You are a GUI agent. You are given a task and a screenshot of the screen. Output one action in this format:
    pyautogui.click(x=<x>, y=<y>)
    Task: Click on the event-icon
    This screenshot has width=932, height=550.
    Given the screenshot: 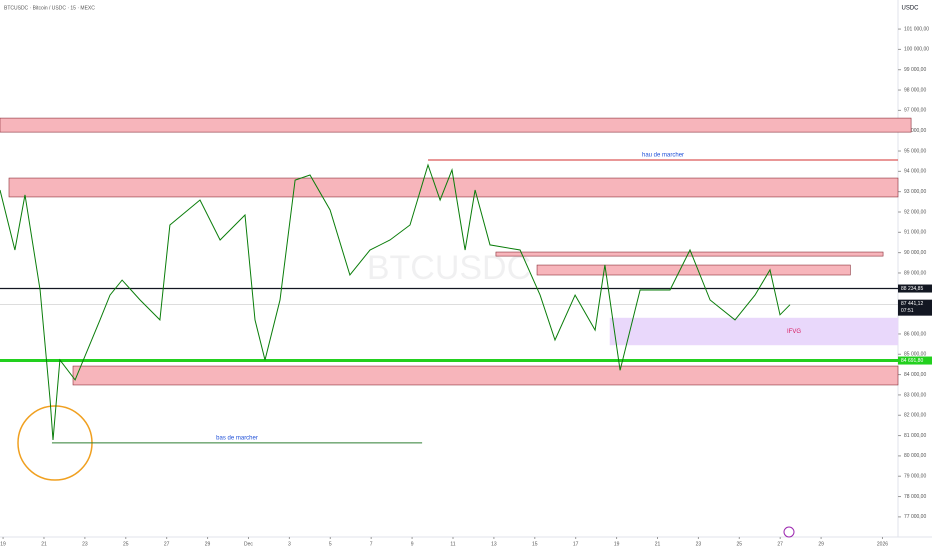 What is the action you would take?
    pyautogui.click(x=789, y=532)
    